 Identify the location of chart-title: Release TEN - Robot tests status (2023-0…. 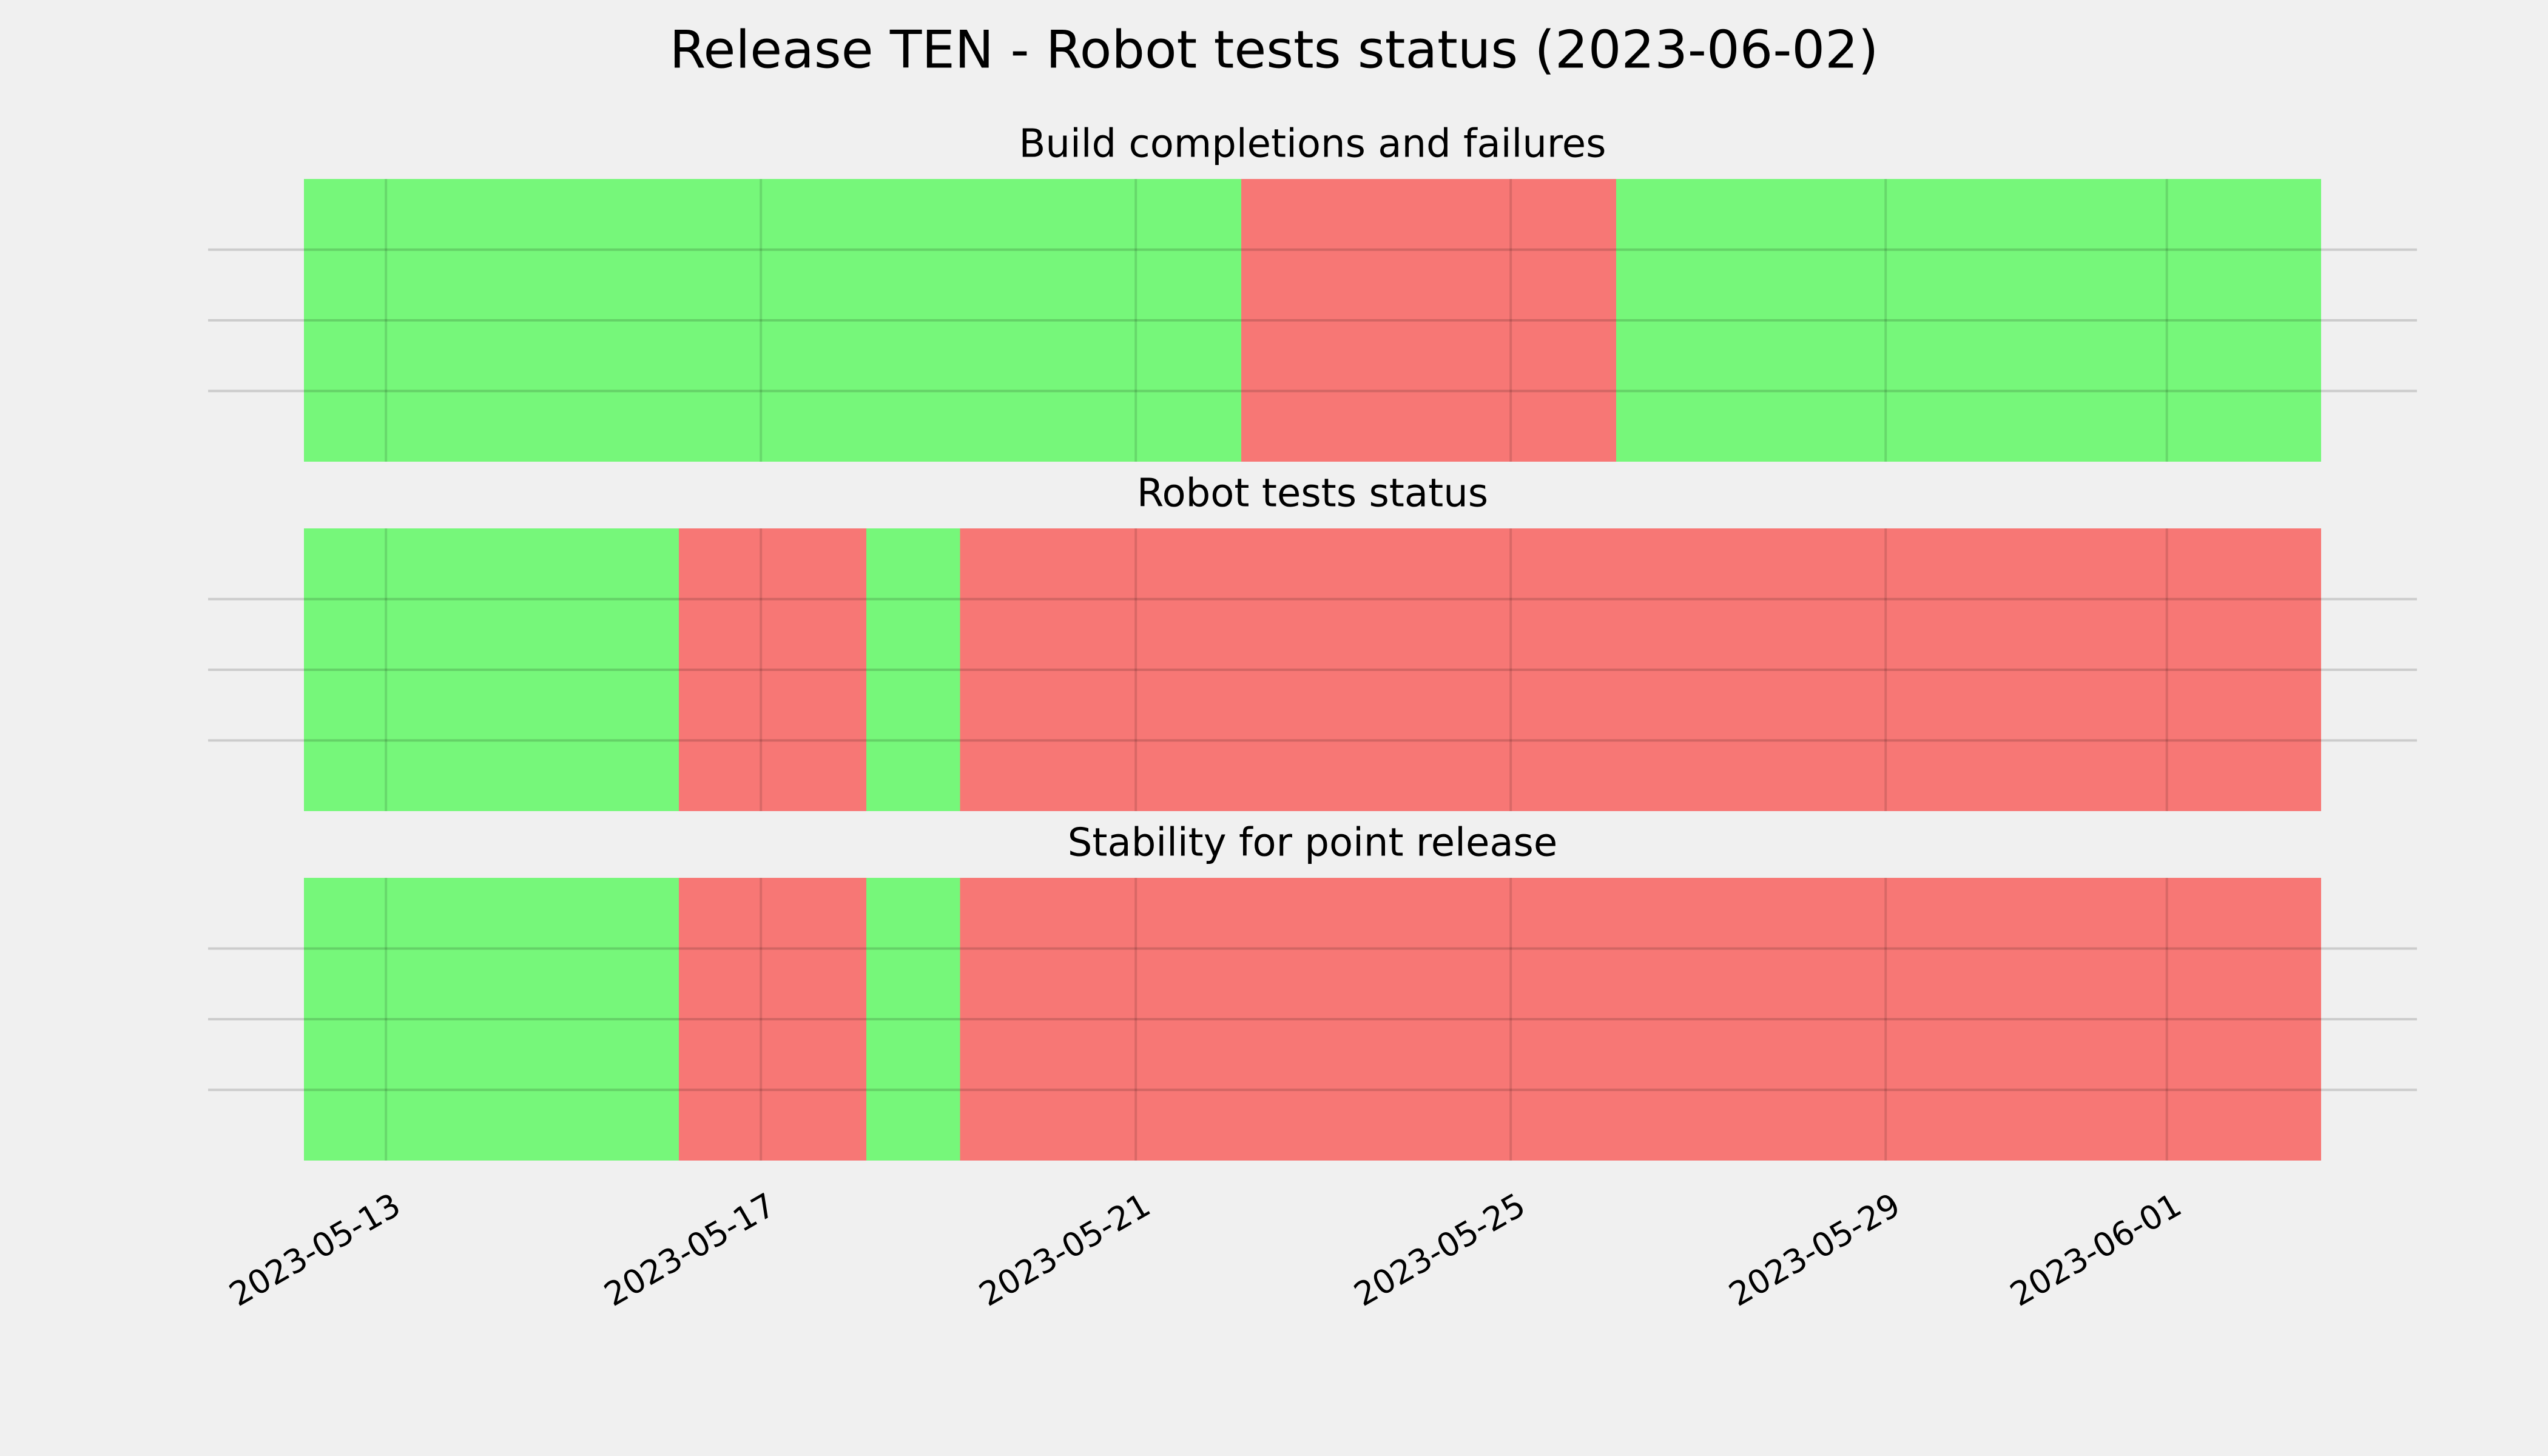
(1274, 49).